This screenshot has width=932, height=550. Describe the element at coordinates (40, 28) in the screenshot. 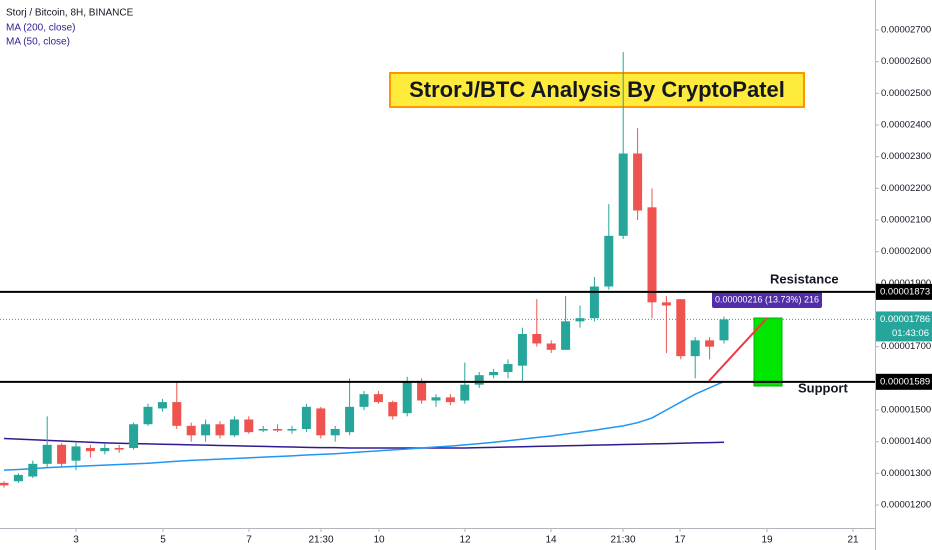

I see `legend-entry: MA (200, close)` at that location.